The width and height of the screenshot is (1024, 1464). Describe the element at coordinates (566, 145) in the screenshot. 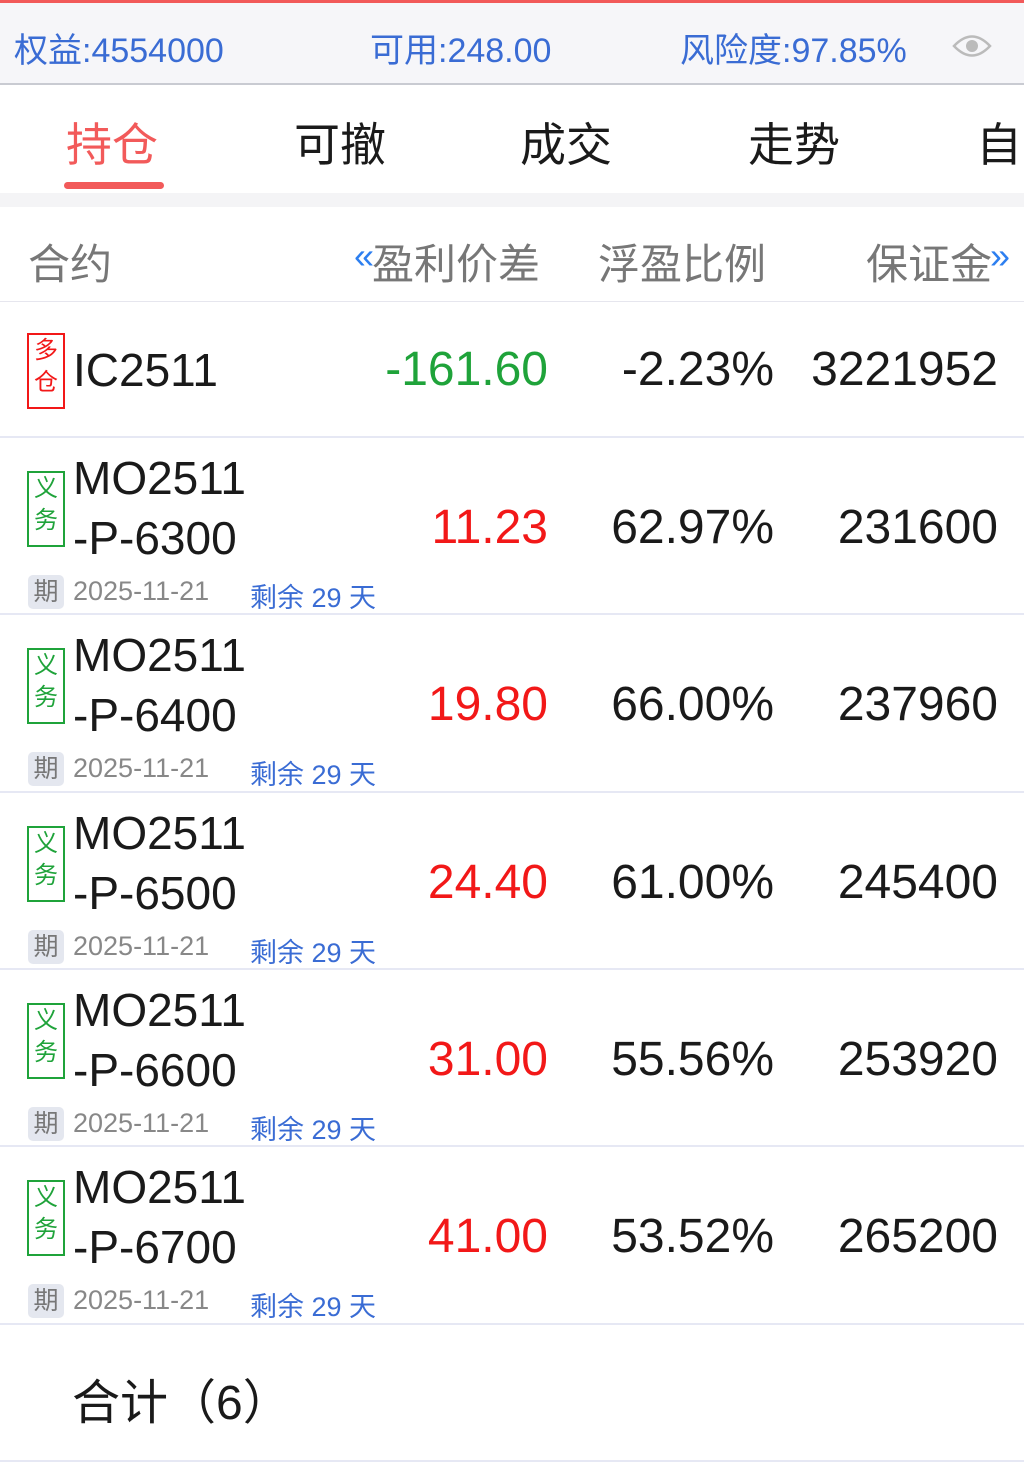

I see `tab-trades: 成交` at that location.